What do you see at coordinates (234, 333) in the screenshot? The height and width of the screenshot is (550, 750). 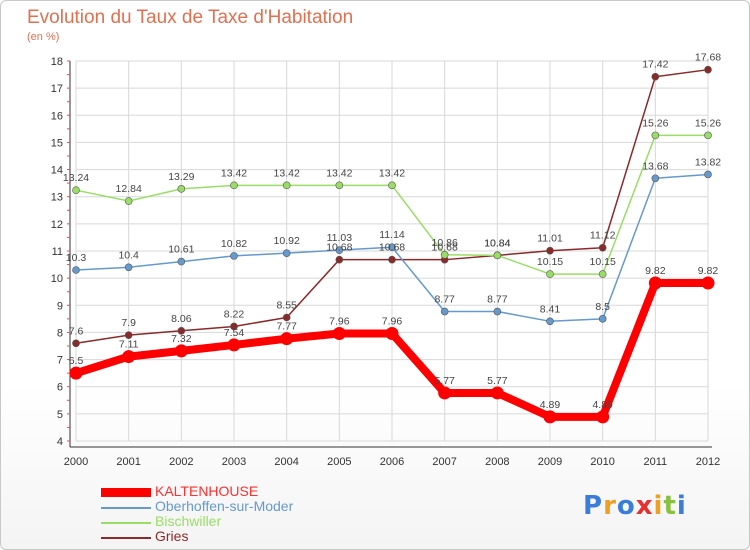 I see `data-label: 7.54` at bounding box center [234, 333].